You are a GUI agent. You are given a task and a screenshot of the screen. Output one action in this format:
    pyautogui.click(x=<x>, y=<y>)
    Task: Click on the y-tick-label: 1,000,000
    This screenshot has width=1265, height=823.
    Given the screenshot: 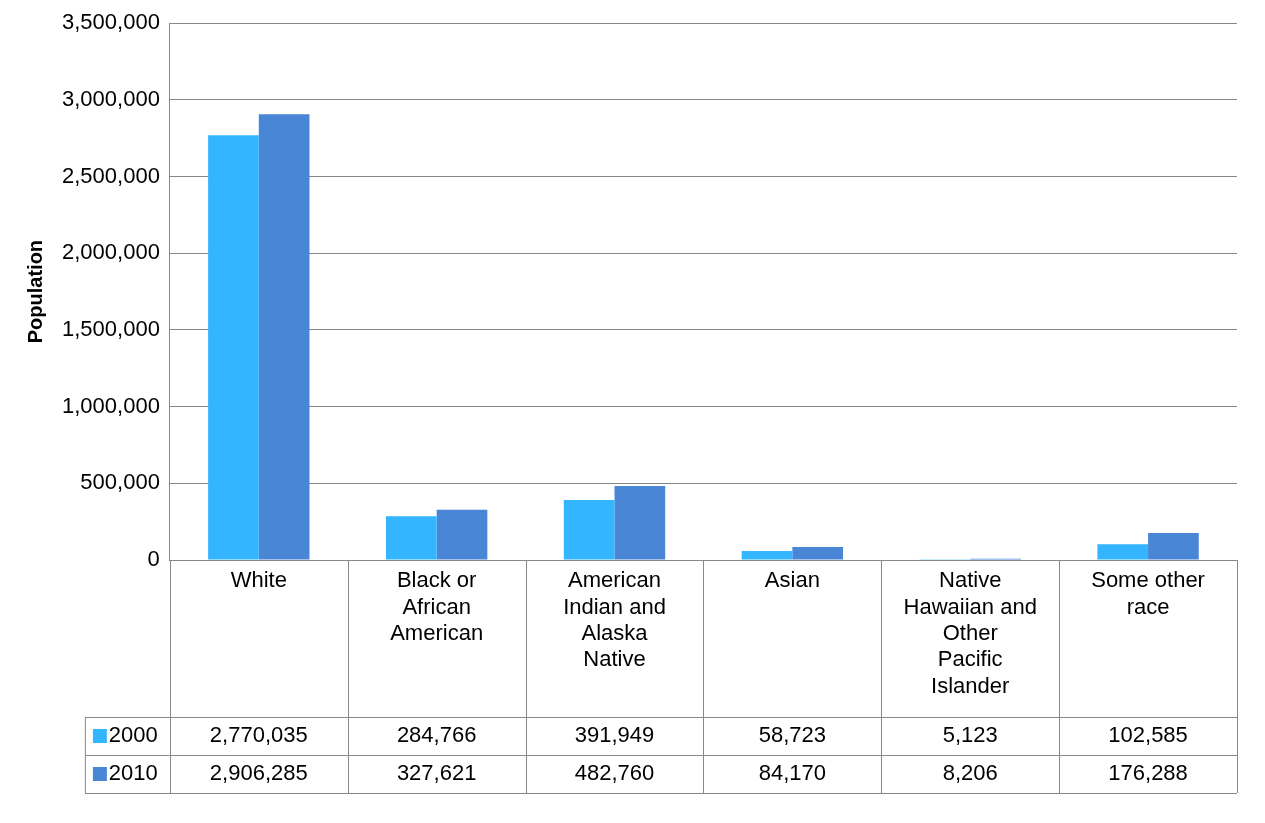 What is the action you would take?
    pyautogui.click(x=111, y=405)
    